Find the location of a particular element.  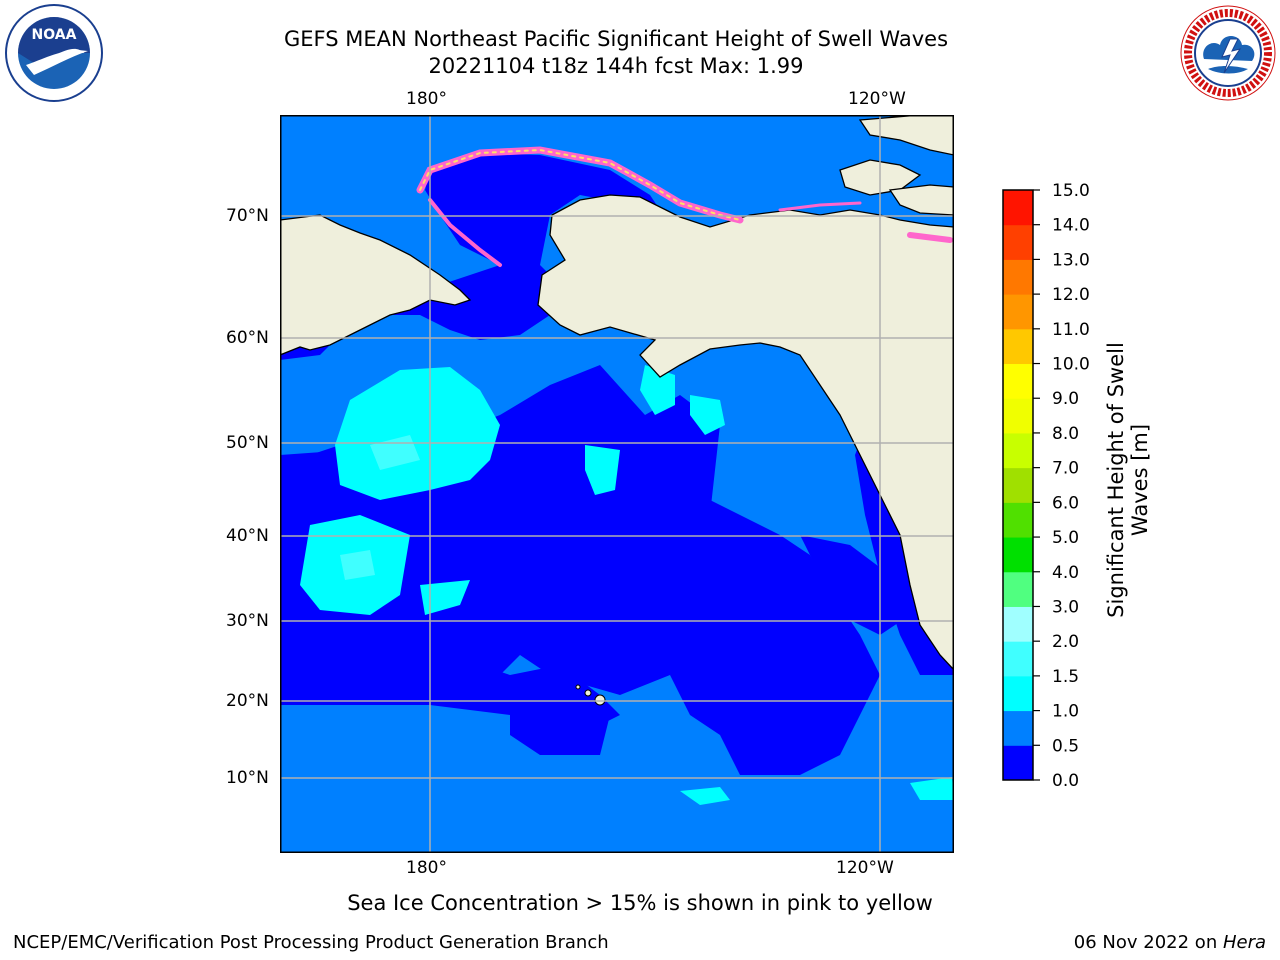

lat-label-20n: 20°N is located at coordinates (247, 701).